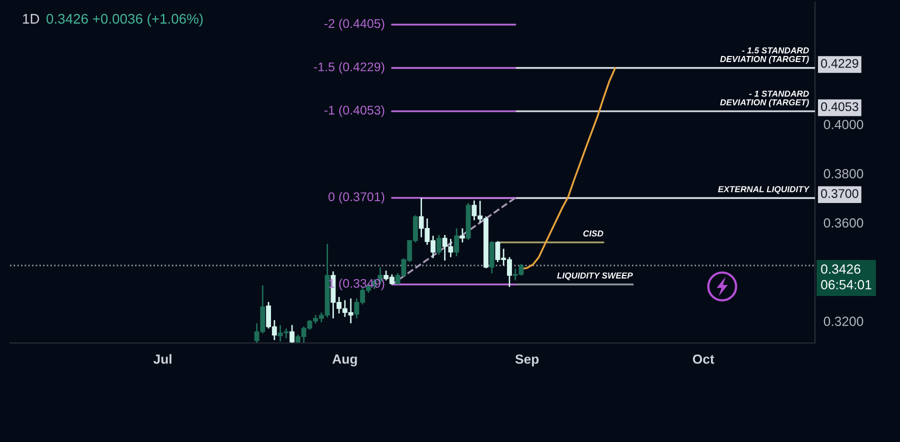 The height and width of the screenshot is (442, 900). What do you see at coordinates (839, 63) in the screenshot?
I see `data-label: 0.4229` at bounding box center [839, 63].